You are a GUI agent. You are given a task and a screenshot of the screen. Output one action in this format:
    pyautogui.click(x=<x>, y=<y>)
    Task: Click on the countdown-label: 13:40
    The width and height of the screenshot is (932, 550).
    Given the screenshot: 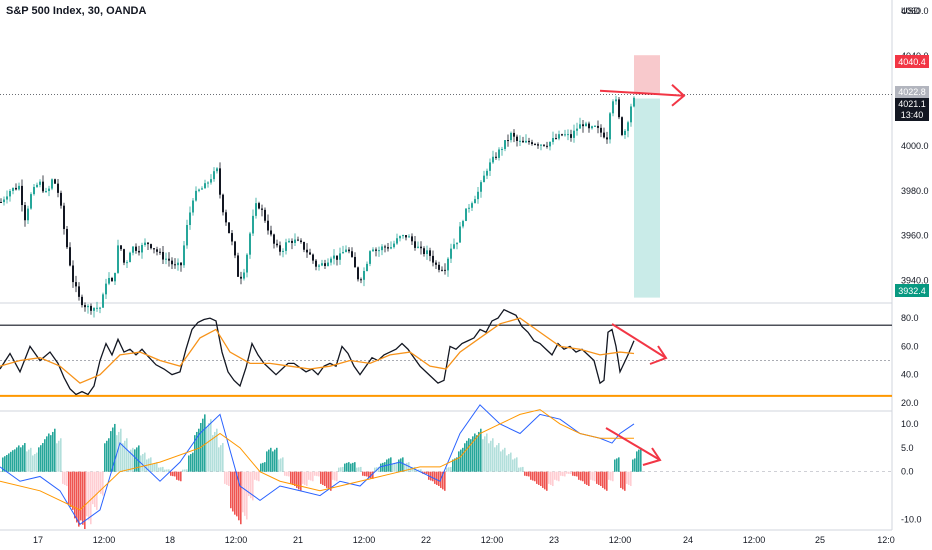 What is the action you would take?
    pyautogui.click(x=912, y=115)
    